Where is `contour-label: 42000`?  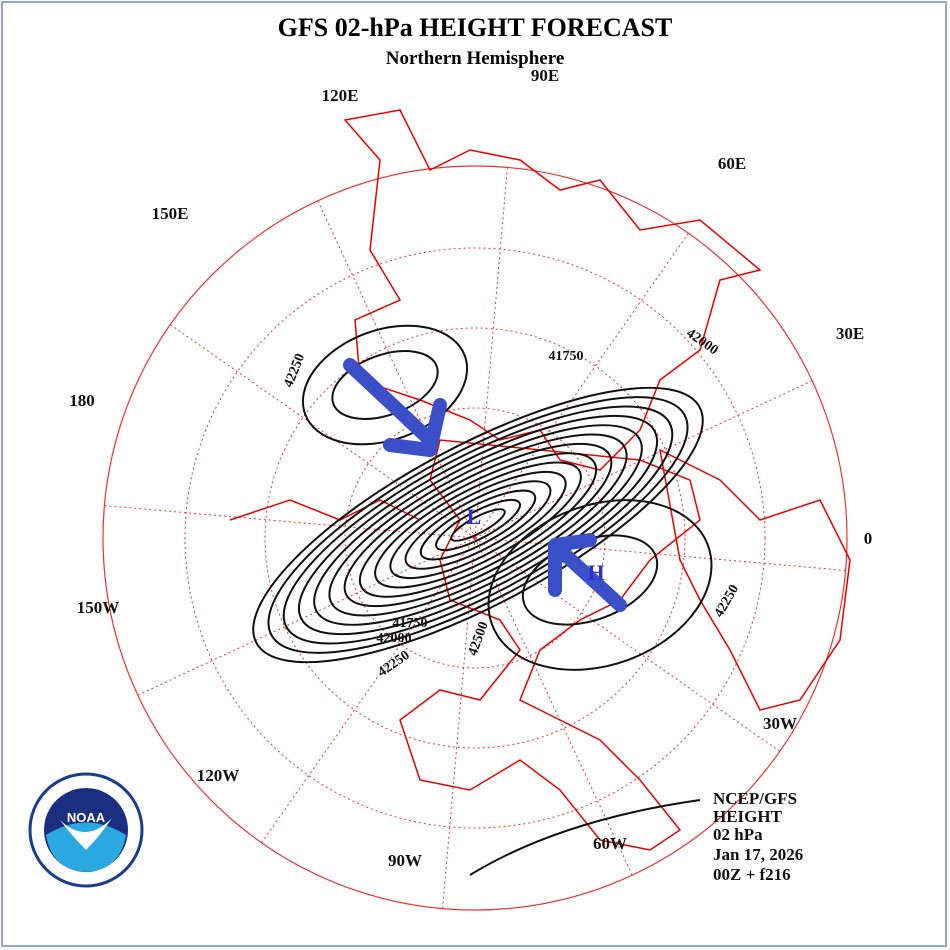 contour-label: 42000 is located at coordinates (394, 638).